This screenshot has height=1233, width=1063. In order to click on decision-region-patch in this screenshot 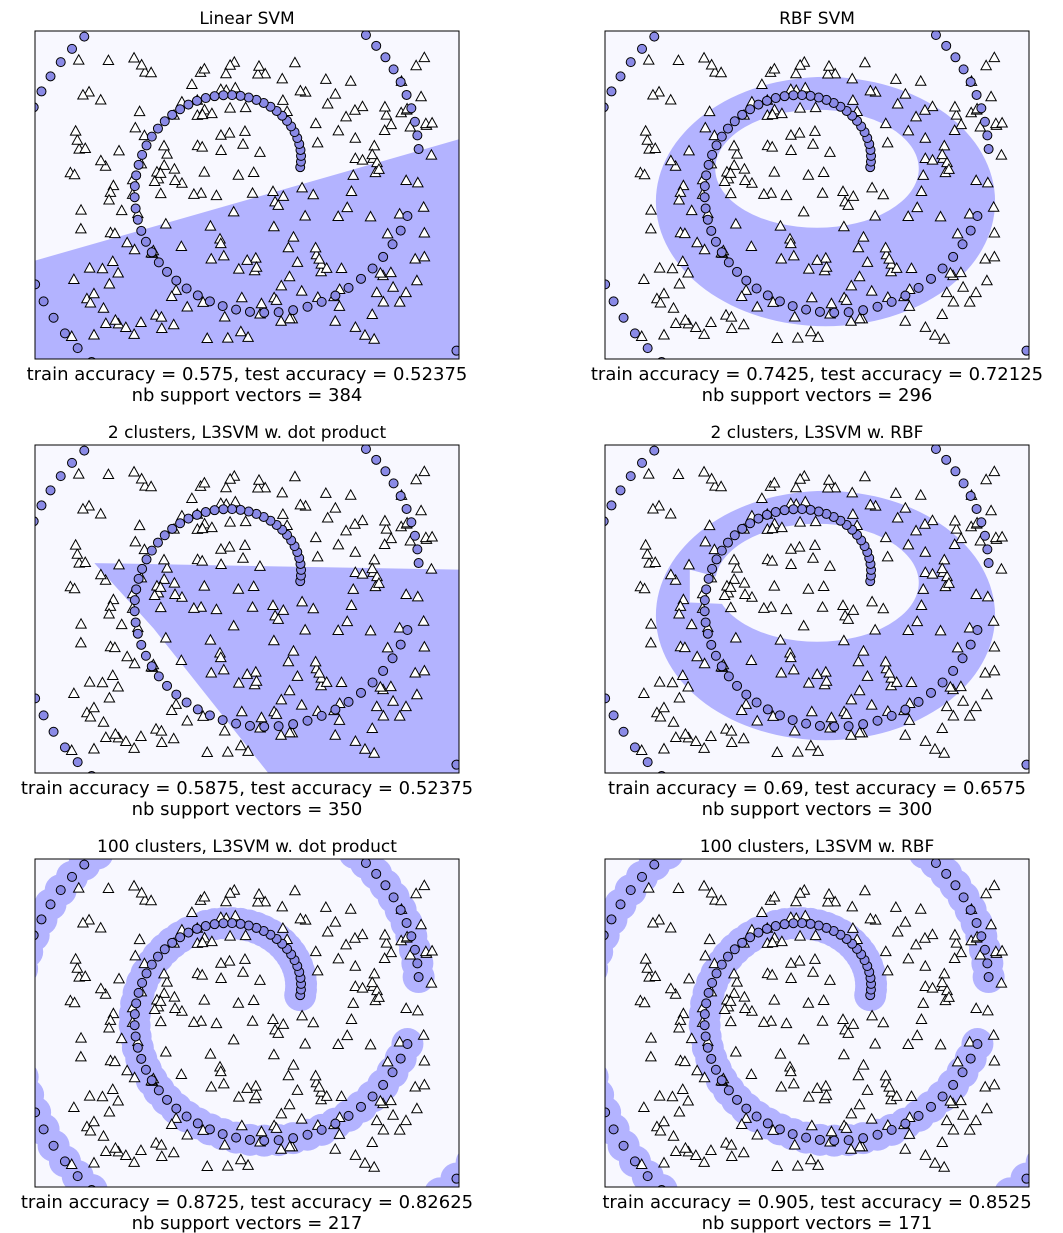, I will do `click(486, 1145)`.